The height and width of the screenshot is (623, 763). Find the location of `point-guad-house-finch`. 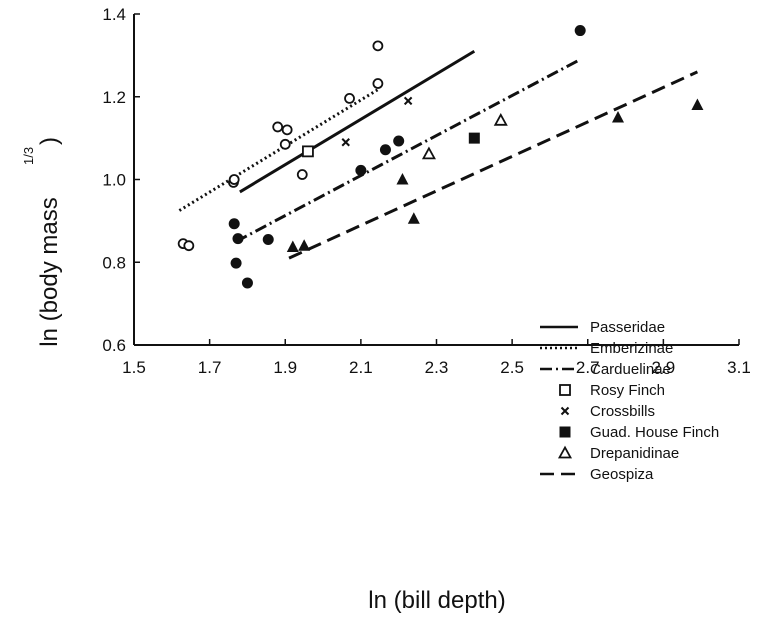

point-guad-house-finch is located at coordinates (474, 138).